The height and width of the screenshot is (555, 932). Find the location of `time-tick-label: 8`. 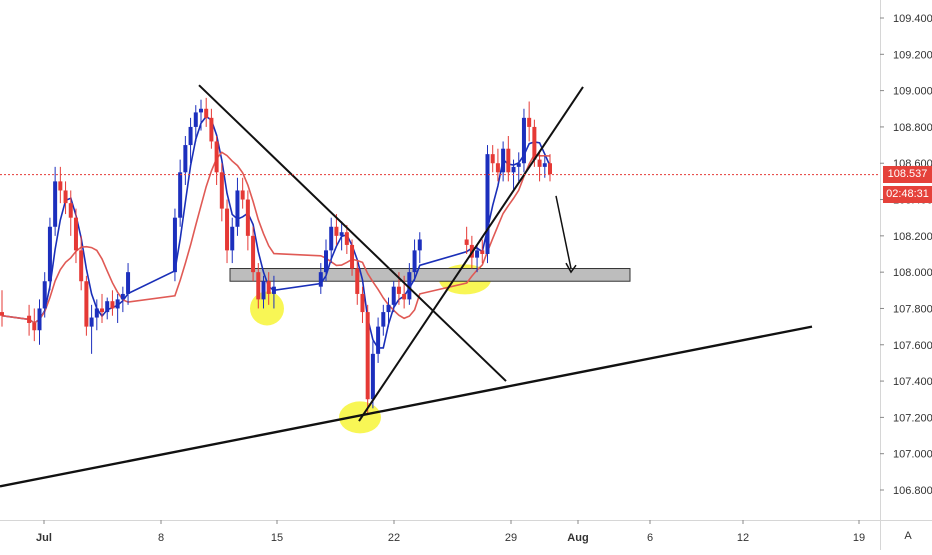

time-tick-label: 8 is located at coordinates (161, 538).